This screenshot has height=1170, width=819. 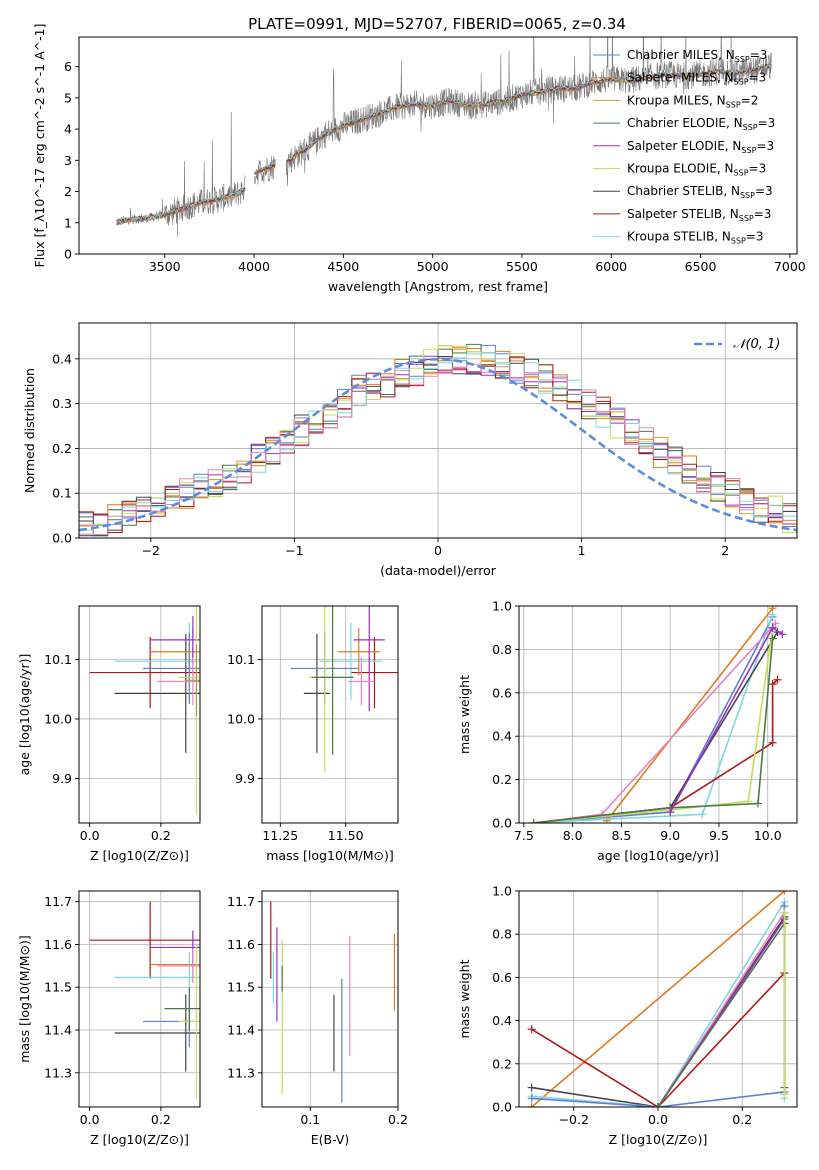 What do you see at coordinates (68, 222) in the screenshot?
I see `y-tick-label: 1` at bounding box center [68, 222].